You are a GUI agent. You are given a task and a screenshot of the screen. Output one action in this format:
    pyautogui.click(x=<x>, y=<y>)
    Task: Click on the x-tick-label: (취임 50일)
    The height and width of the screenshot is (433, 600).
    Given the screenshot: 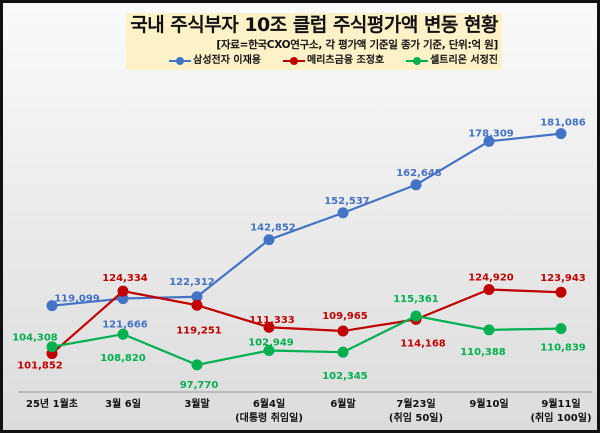 What is the action you would take?
    pyautogui.click(x=416, y=417)
    